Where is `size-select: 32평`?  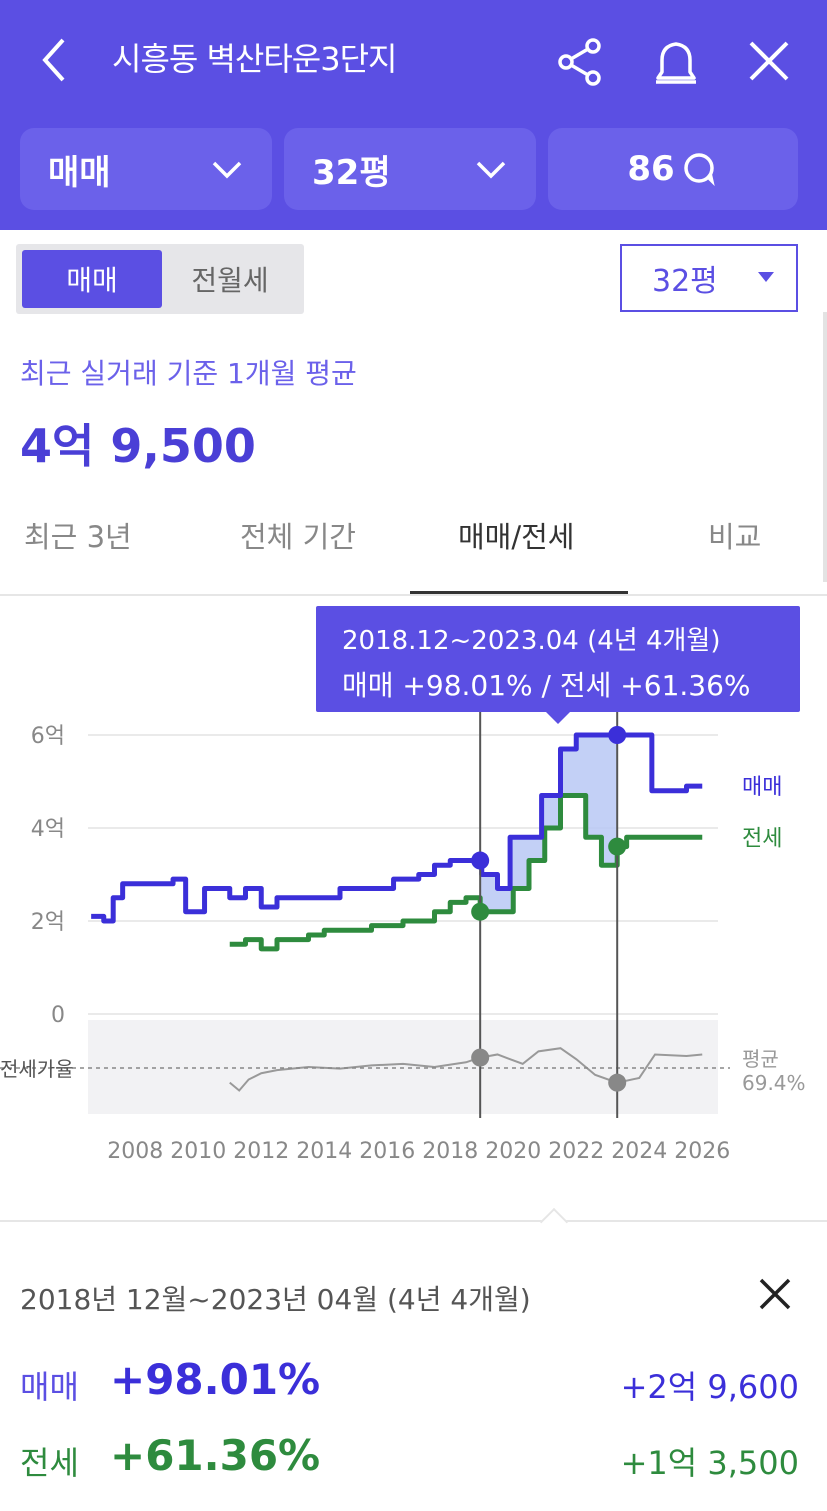 size-select: 32평 is located at coordinates (709, 278).